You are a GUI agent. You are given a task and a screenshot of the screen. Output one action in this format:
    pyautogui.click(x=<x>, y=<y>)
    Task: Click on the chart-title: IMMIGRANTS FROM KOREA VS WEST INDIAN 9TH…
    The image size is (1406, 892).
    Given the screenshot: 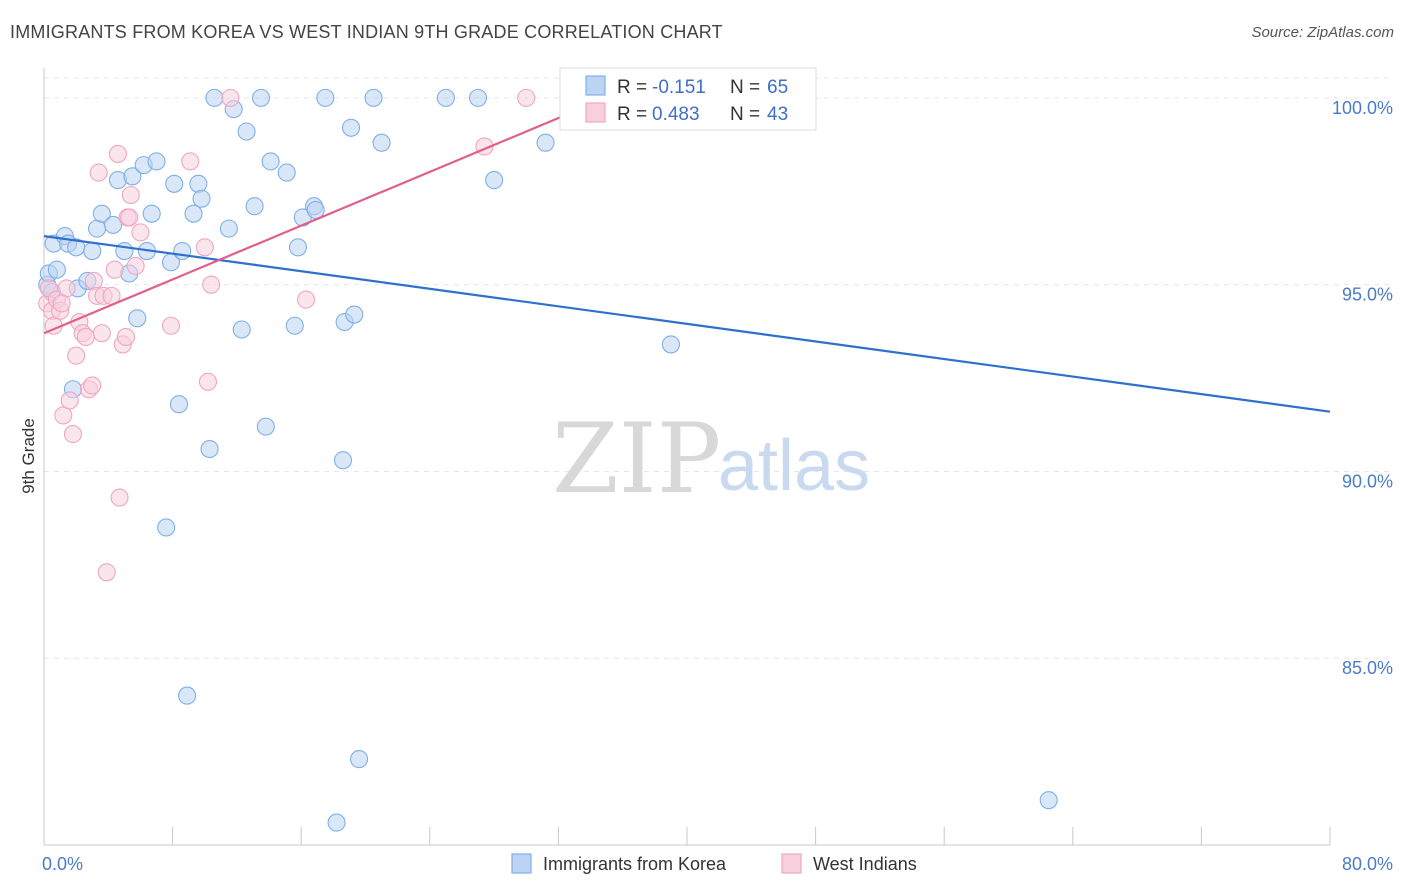 What is the action you would take?
    pyautogui.click(x=366, y=32)
    